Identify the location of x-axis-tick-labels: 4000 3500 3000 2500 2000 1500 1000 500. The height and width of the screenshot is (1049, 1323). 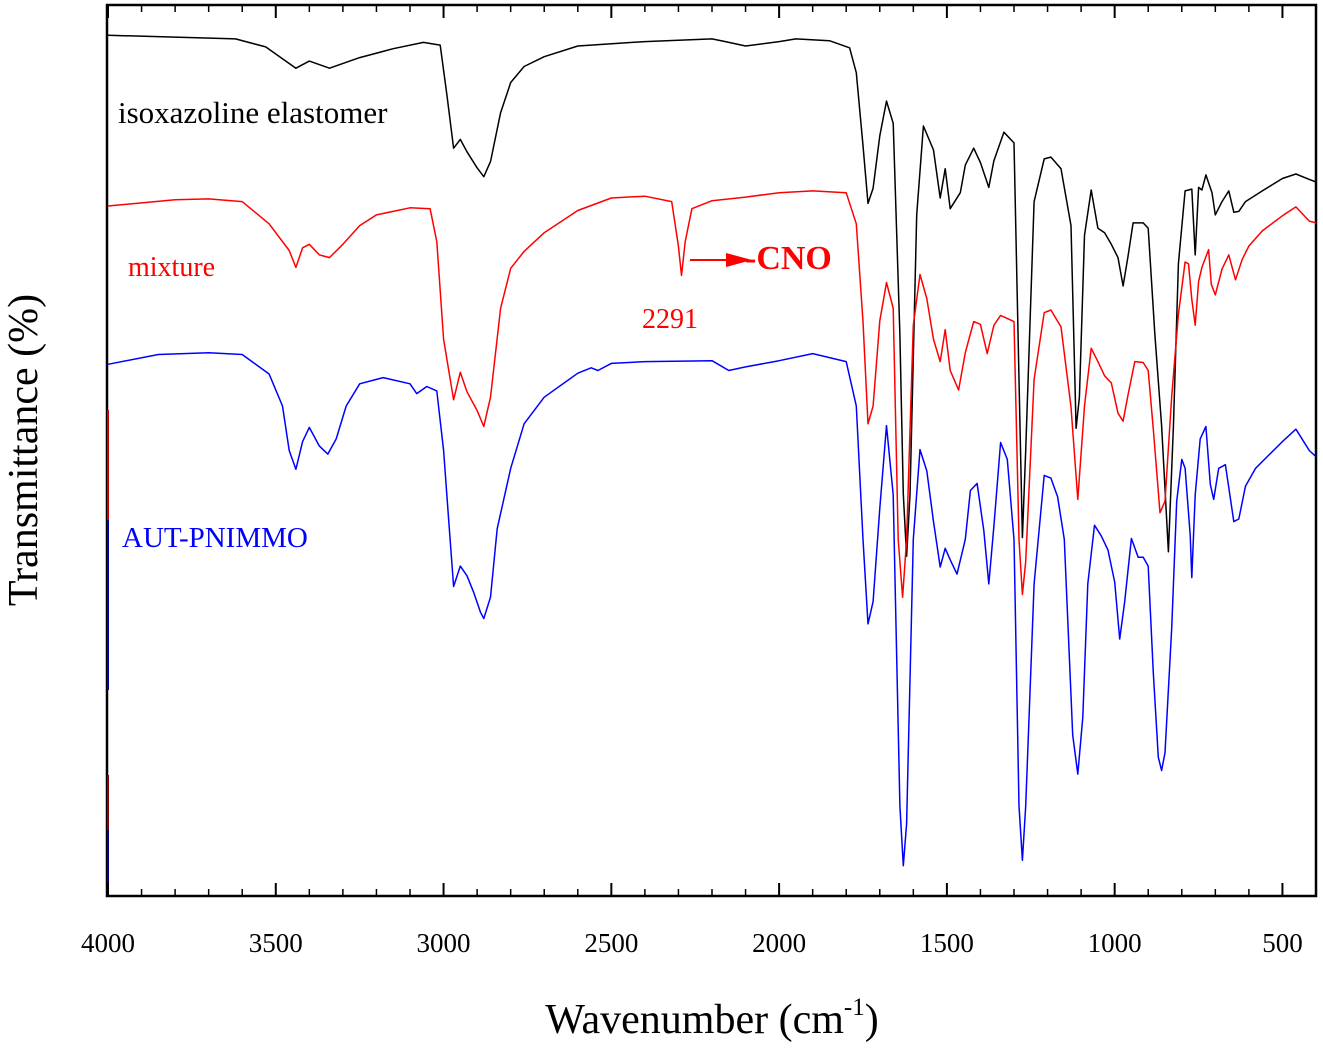
(692, 943).